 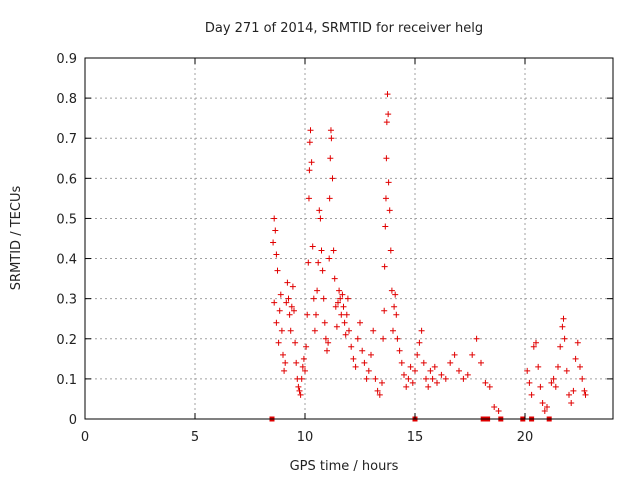 I want to click on y-tick-label: 0.5, so click(x=66, y=219).